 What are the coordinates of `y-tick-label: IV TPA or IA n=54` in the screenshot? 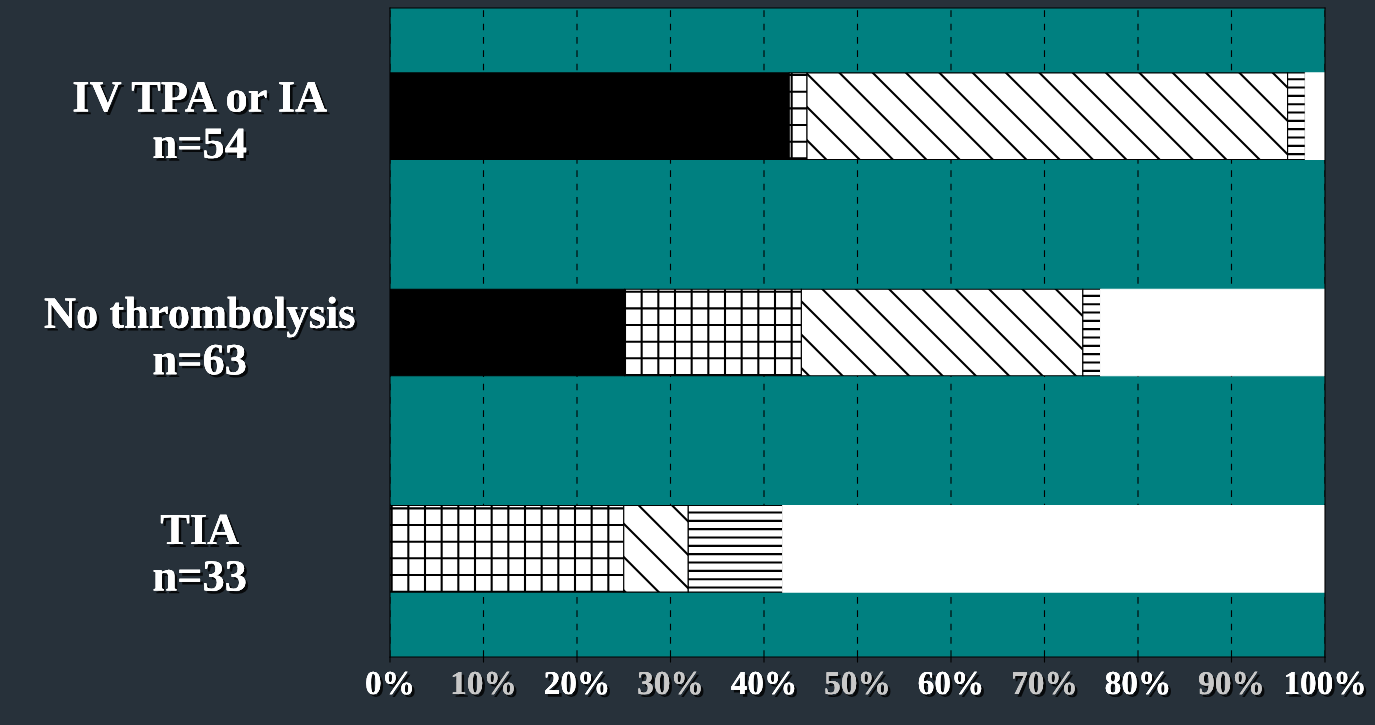 It's located at (201, 122).